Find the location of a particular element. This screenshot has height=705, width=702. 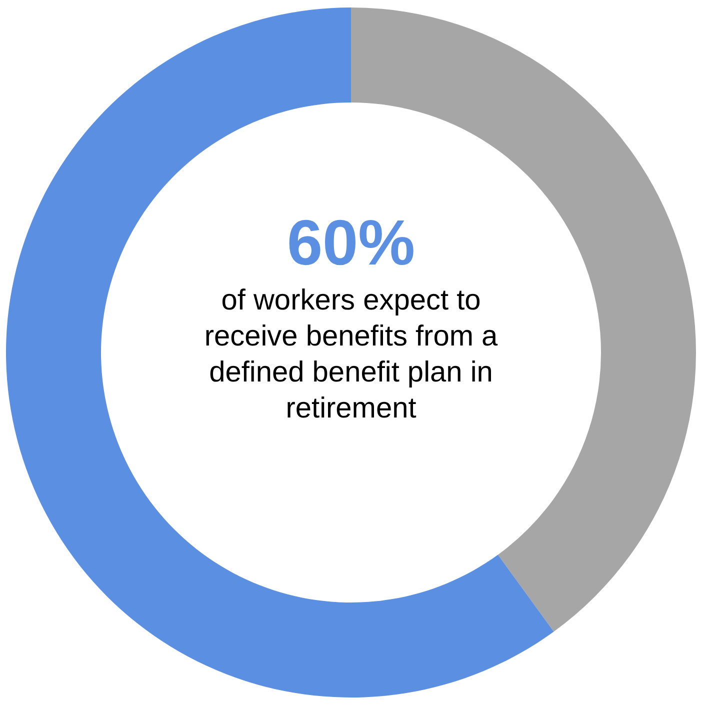

data-label: 60% is located at coordinates (351, 242).